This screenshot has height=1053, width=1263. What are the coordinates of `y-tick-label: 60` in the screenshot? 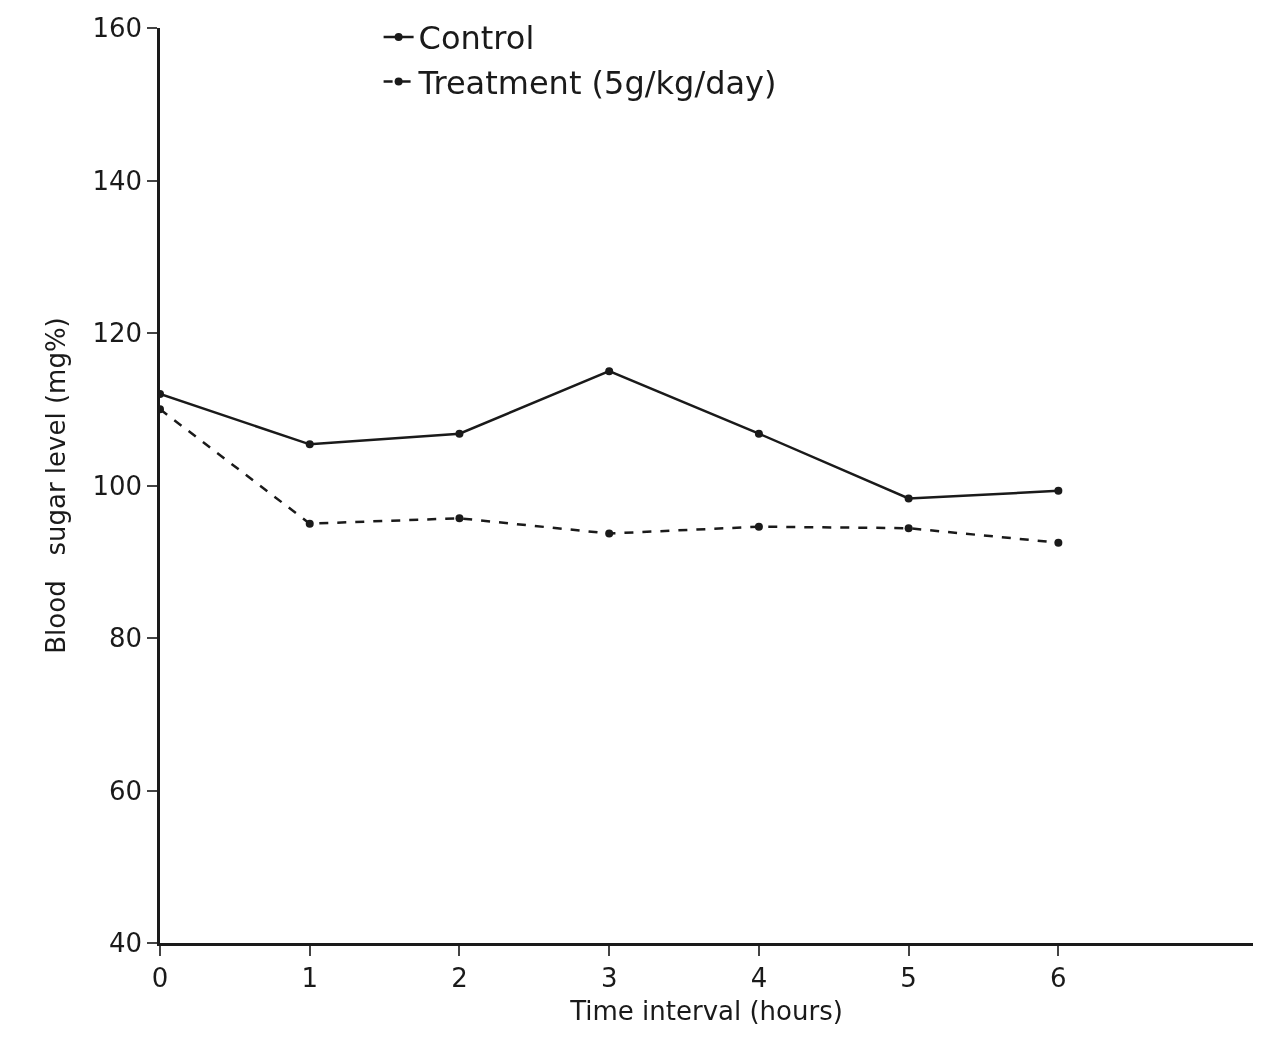 It's located at (125, 790).